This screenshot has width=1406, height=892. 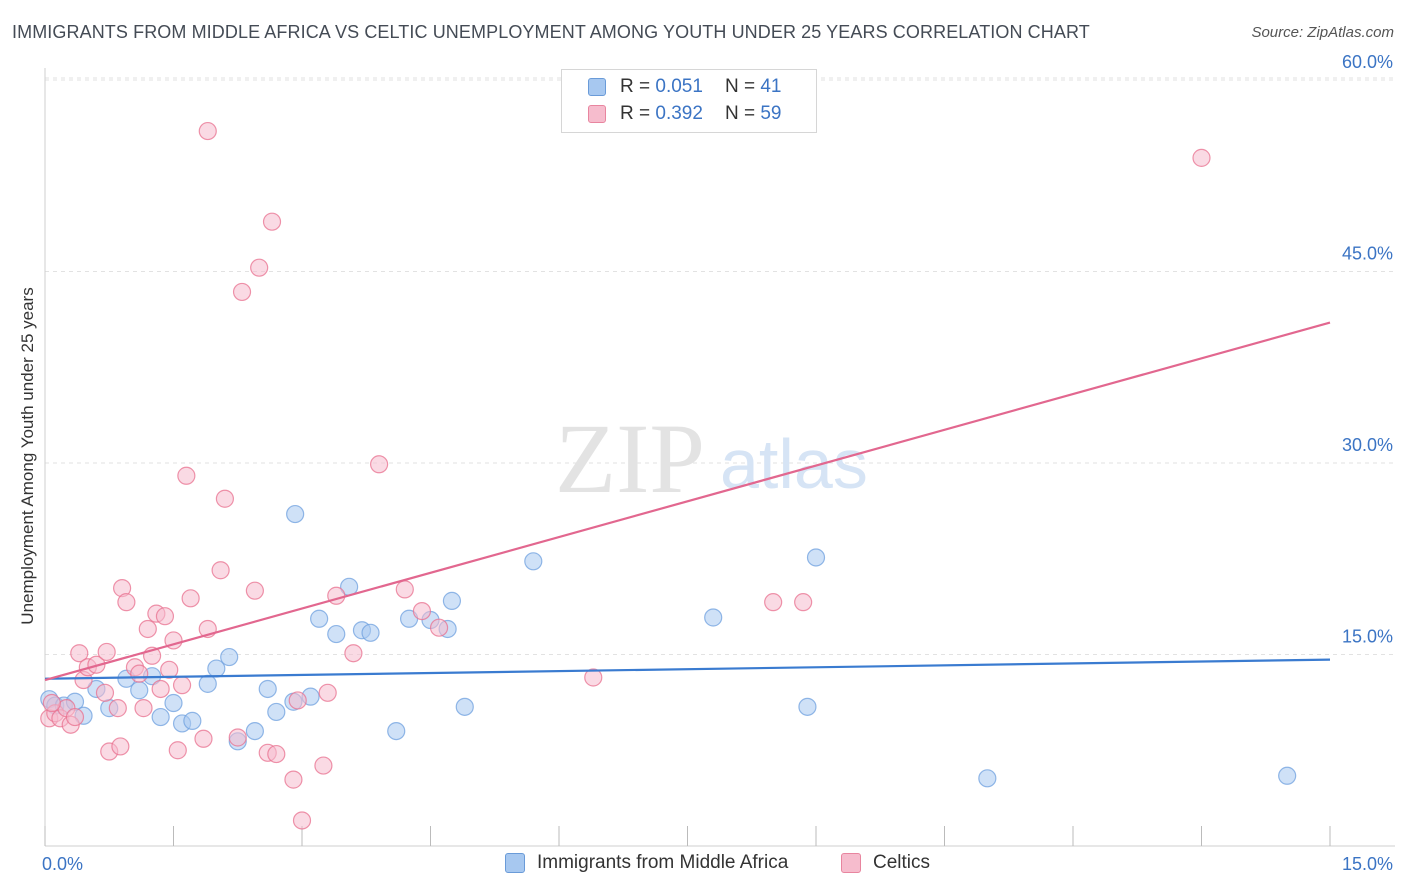 I want to click on y-tick-label: 30.0%, so click(x=1367, y=445).